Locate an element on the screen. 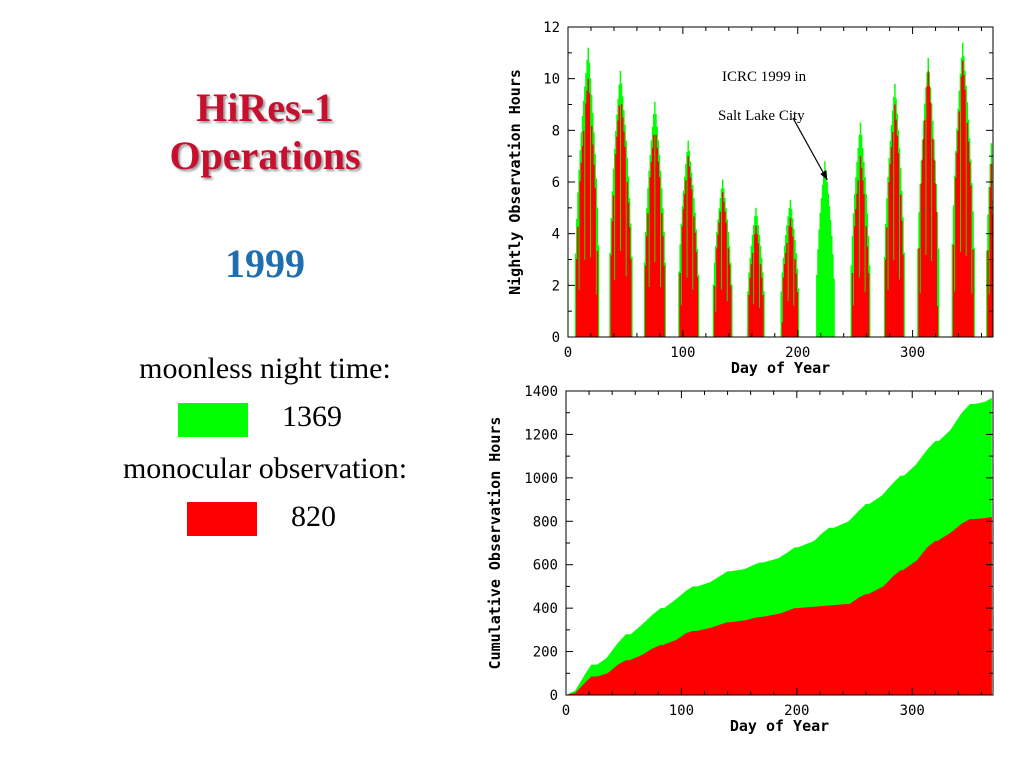  bottom-x-tick-label: 200 is located at coordinates (796, 711).